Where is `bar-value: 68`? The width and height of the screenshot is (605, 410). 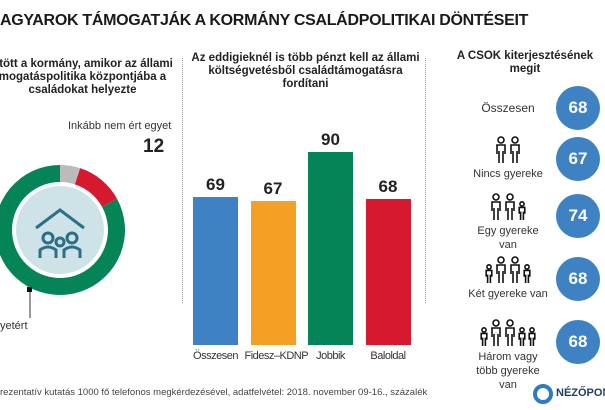
bar-value: 68 is located at coordinates (388, 186).